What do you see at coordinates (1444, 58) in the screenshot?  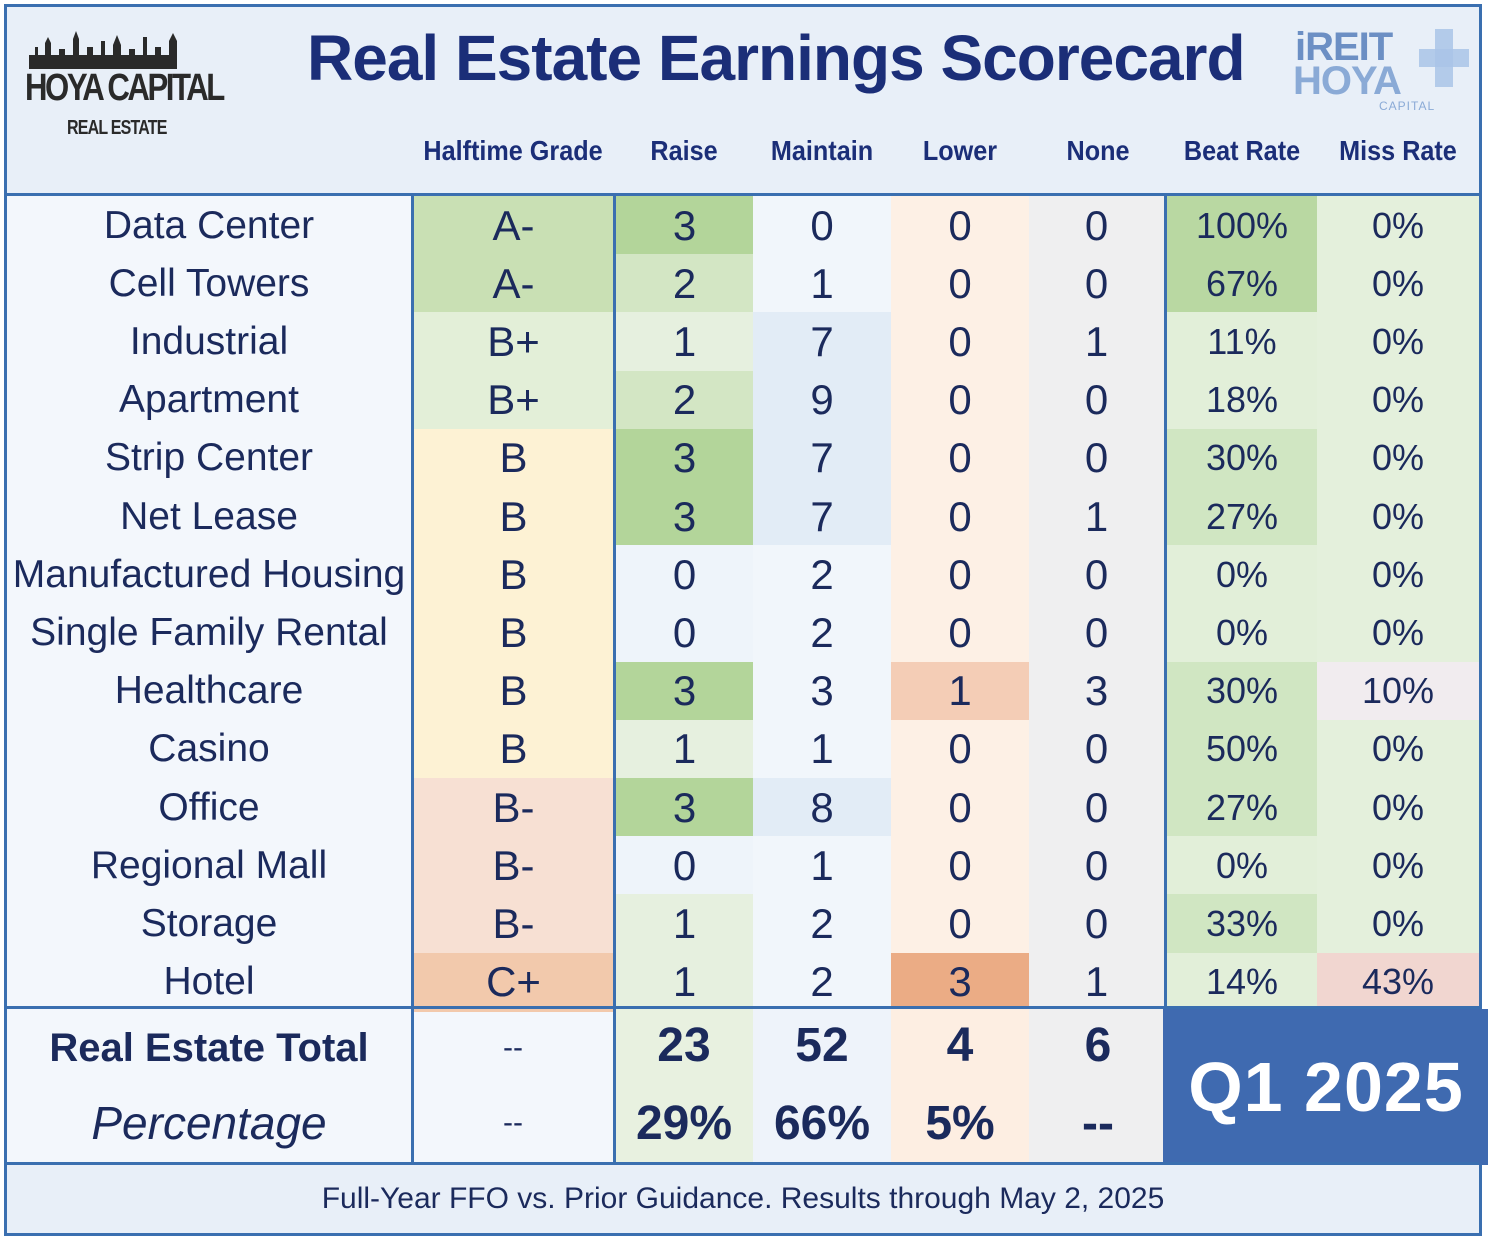 I see `plus-cross-icon` at bounding box center [1444, 58].